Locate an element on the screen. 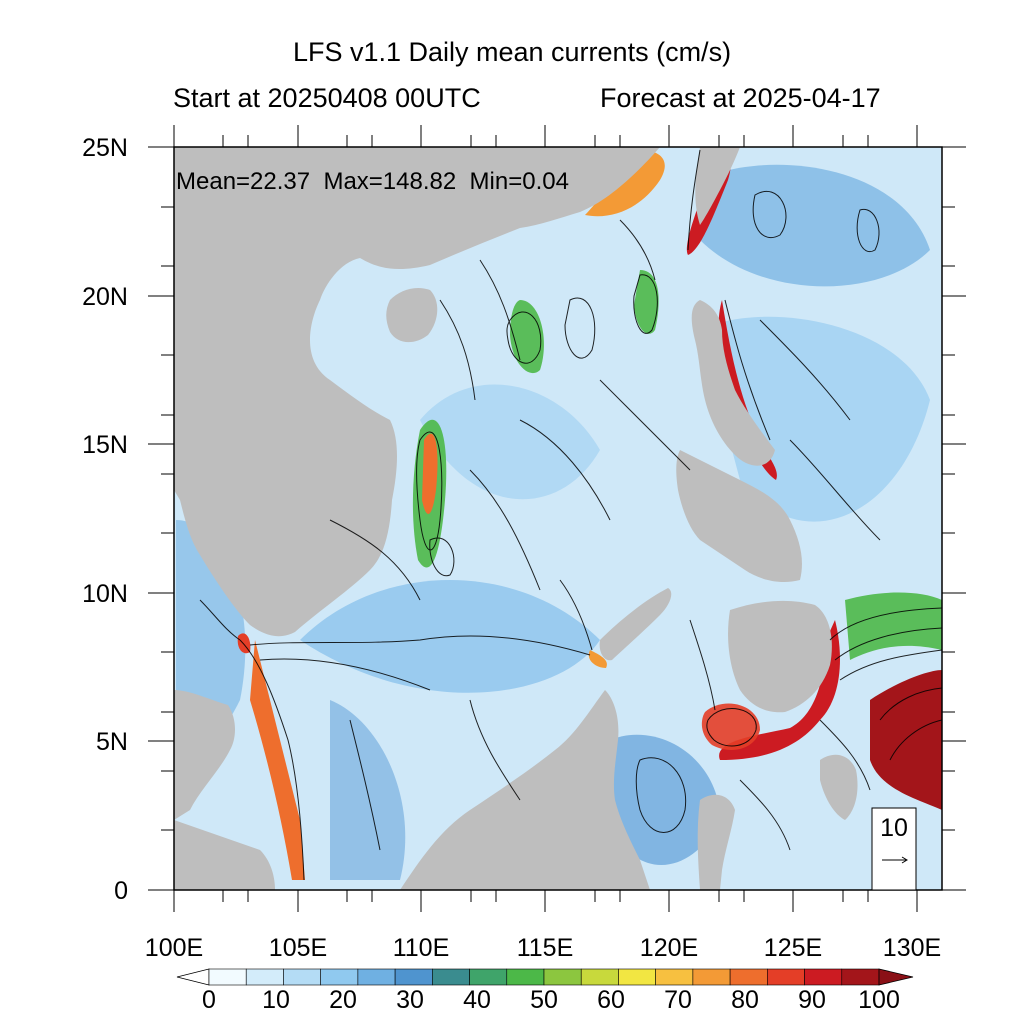 The image size is (1024, 1024). colorbar-label-80: 80 is located at coordinates (745, 1000).